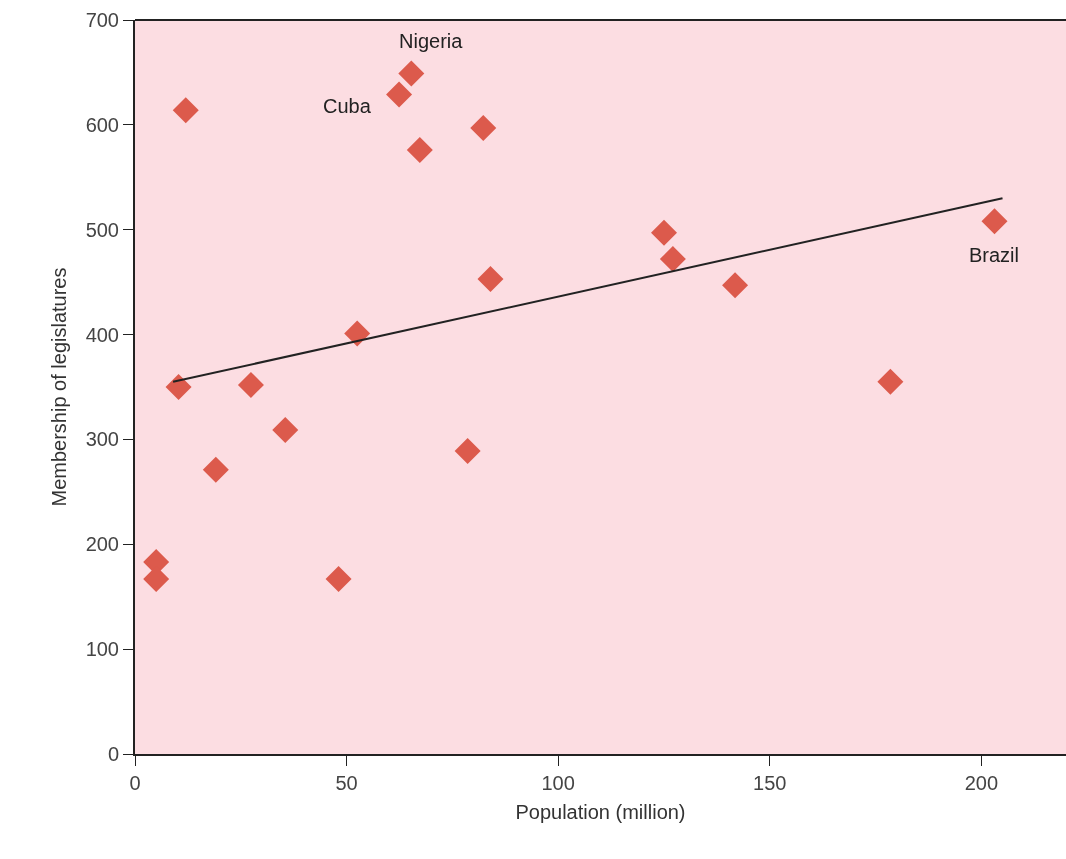  I want to click on x-tick-label: 200, so click(981, 783).